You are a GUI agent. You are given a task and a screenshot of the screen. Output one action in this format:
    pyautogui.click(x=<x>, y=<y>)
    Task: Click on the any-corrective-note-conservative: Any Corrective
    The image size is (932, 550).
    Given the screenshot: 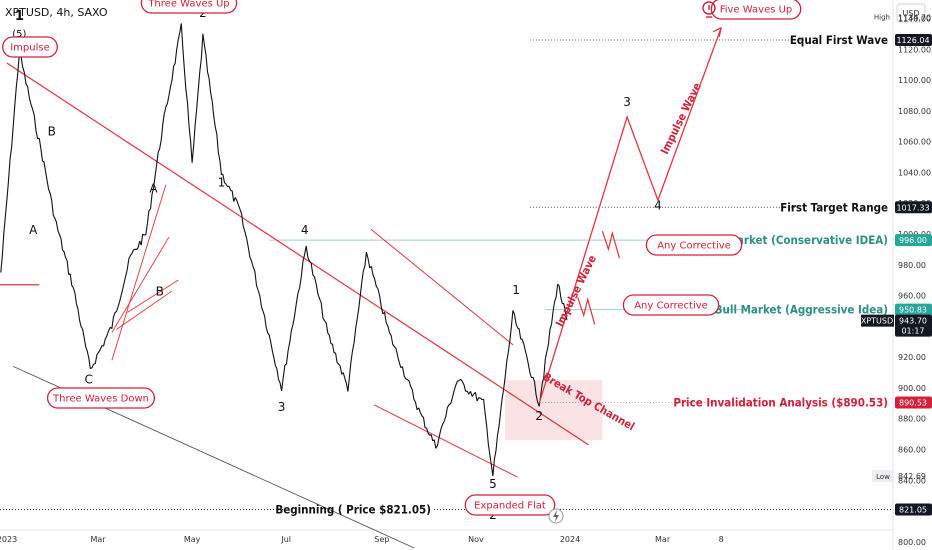 What is the action you would take?
    pyautogui.click(x=694, y=245)
    